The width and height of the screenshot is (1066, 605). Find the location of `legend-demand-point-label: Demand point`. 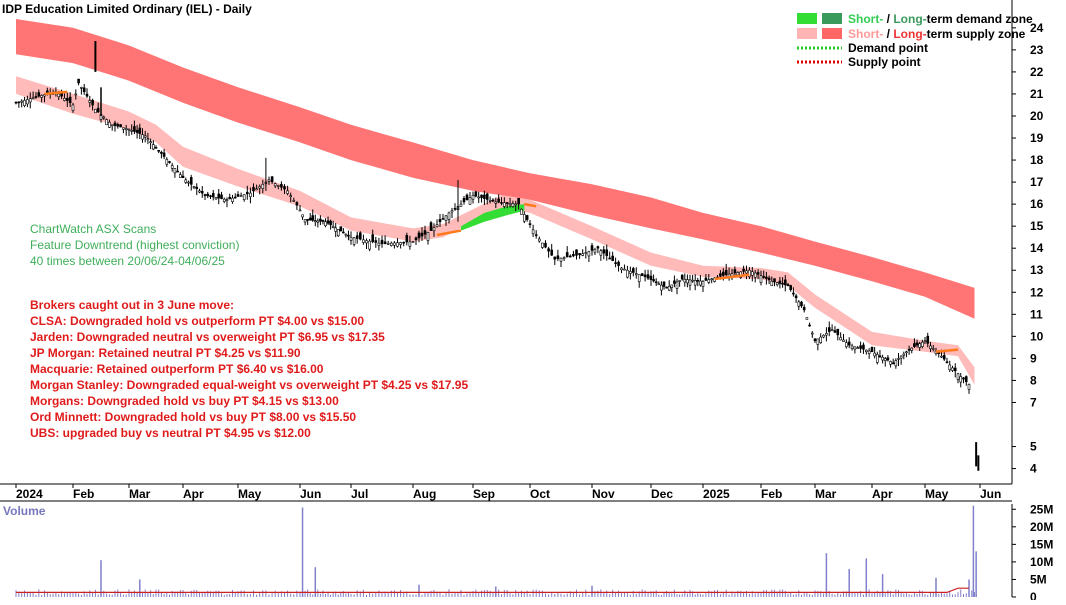

legend-demand-point-label: Demand point is located at coordinates (888, 48).